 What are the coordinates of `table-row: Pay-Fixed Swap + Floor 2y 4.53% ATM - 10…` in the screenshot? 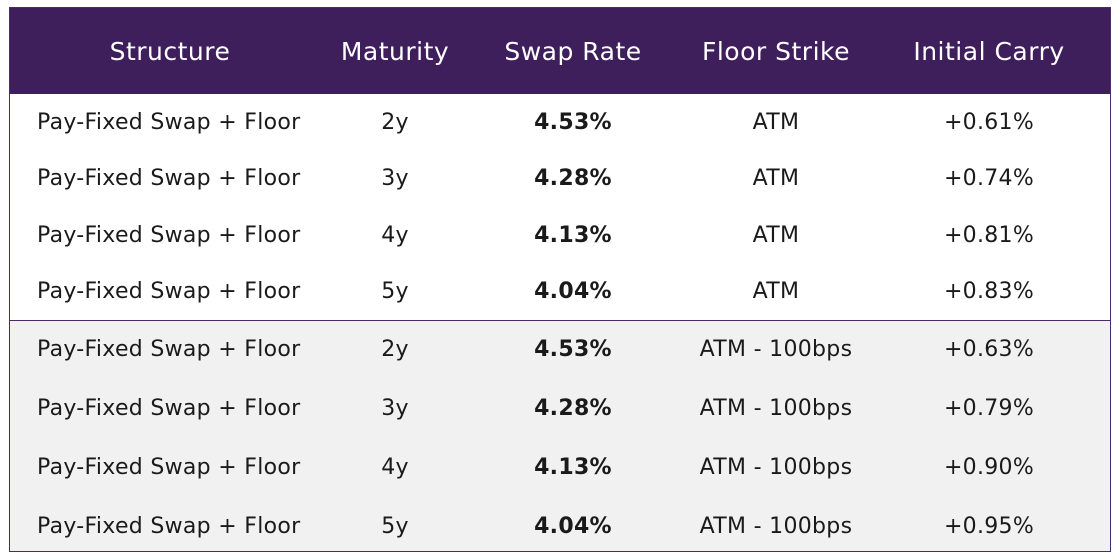 It's located at (560, 349).